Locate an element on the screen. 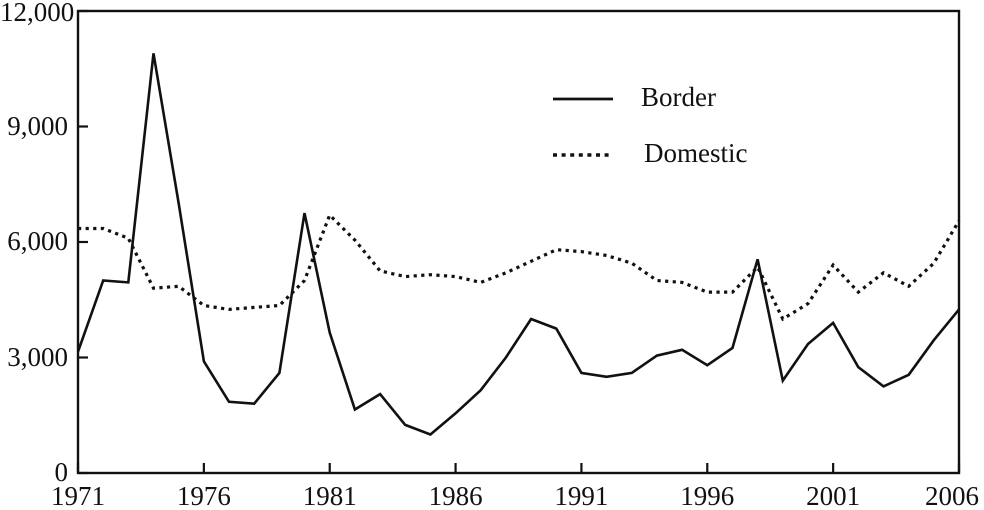 The image size is (984, 510). x-tick-label: 1971 is located at coordinates (78, 495).